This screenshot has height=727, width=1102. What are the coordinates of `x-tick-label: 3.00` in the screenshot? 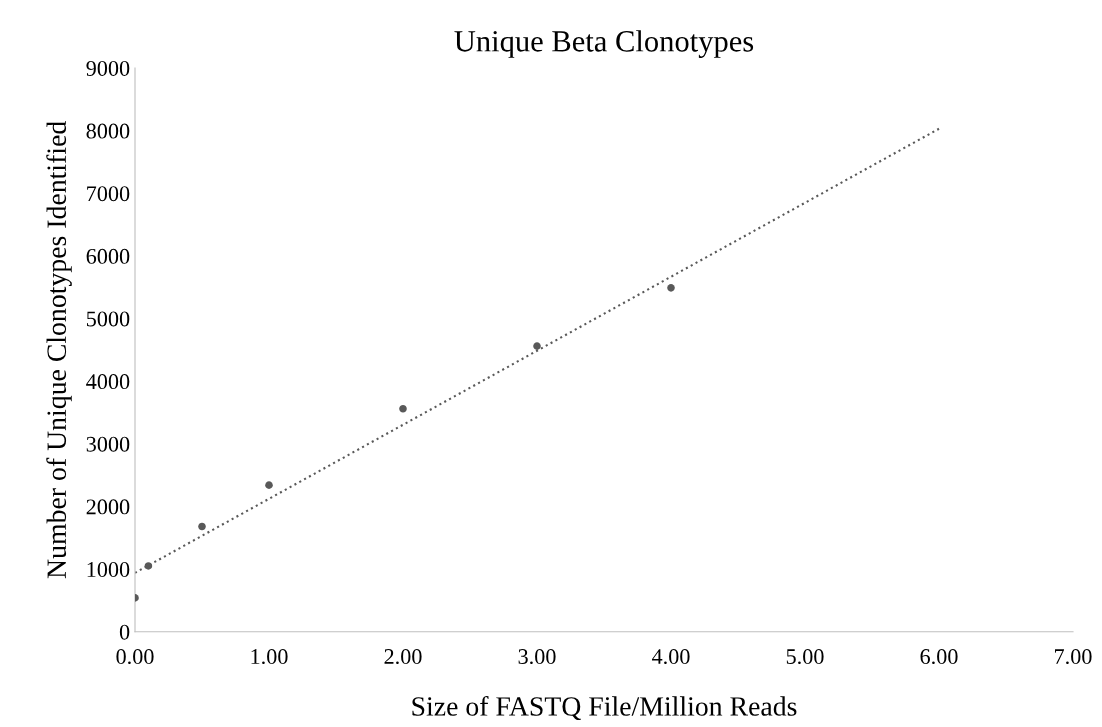 It's located at (537, 657).